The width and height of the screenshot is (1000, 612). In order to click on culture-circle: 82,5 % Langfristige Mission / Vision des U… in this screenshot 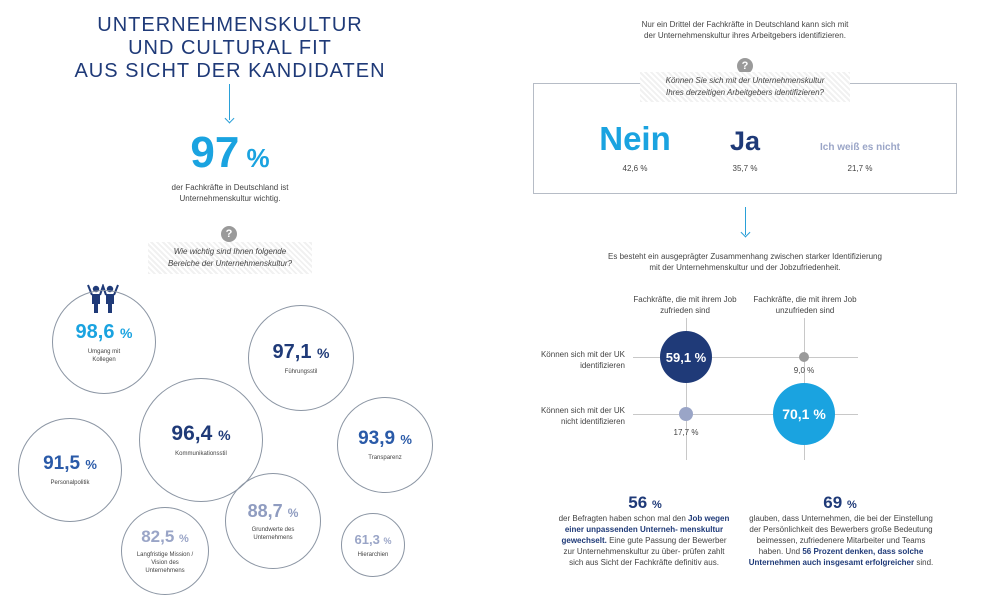, I will do `click(165, 551)`.